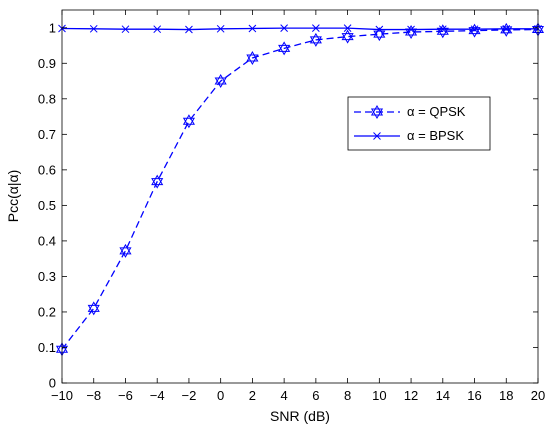 The image size is (550, 428). Describe the element at coordinates (93, 395) in the screenshot. I see `x-tick-label: −8` at that location.